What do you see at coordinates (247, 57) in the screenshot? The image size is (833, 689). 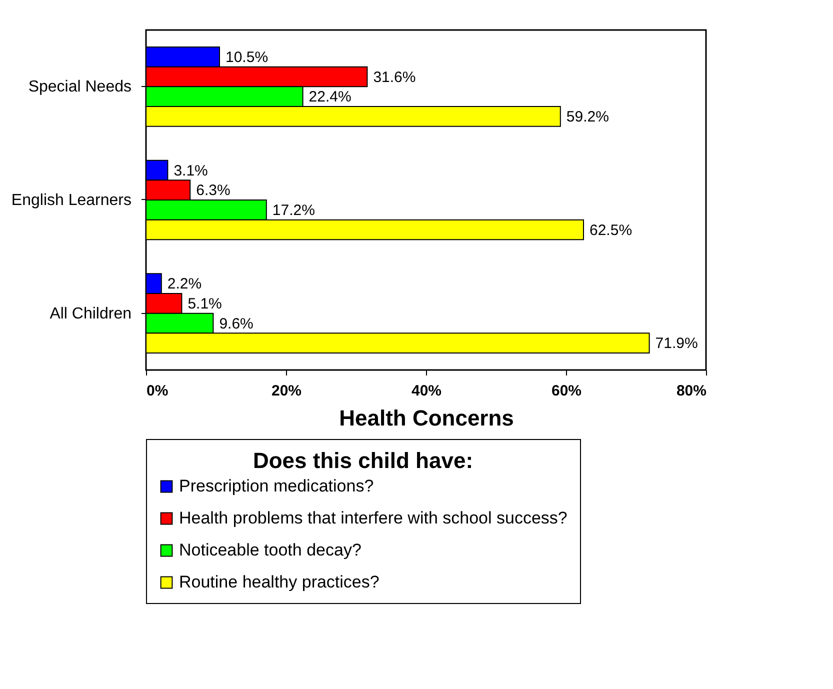 I see `data-label: 10.5%` at bounding box center [247, 57].